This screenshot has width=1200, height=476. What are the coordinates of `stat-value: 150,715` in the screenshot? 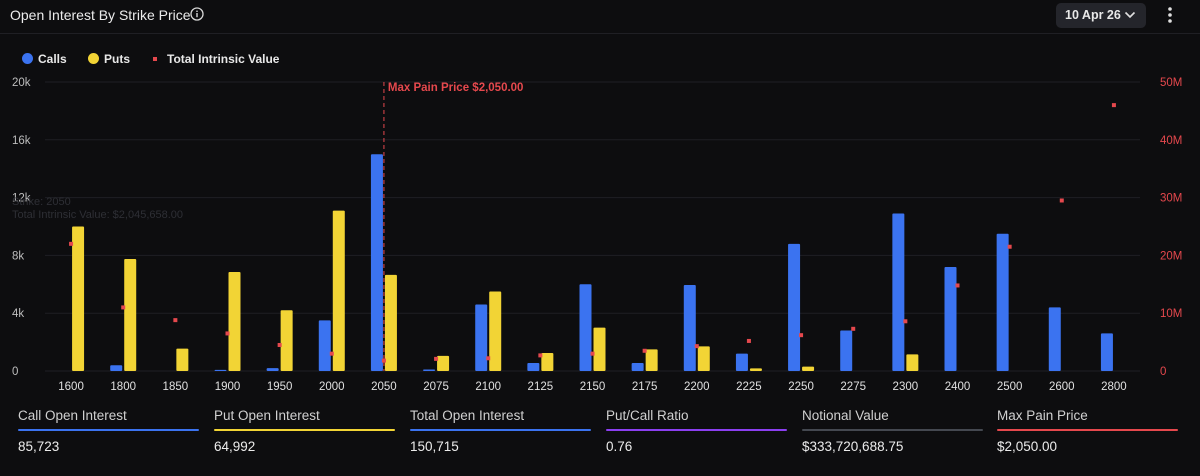 It's located at (434, 446).